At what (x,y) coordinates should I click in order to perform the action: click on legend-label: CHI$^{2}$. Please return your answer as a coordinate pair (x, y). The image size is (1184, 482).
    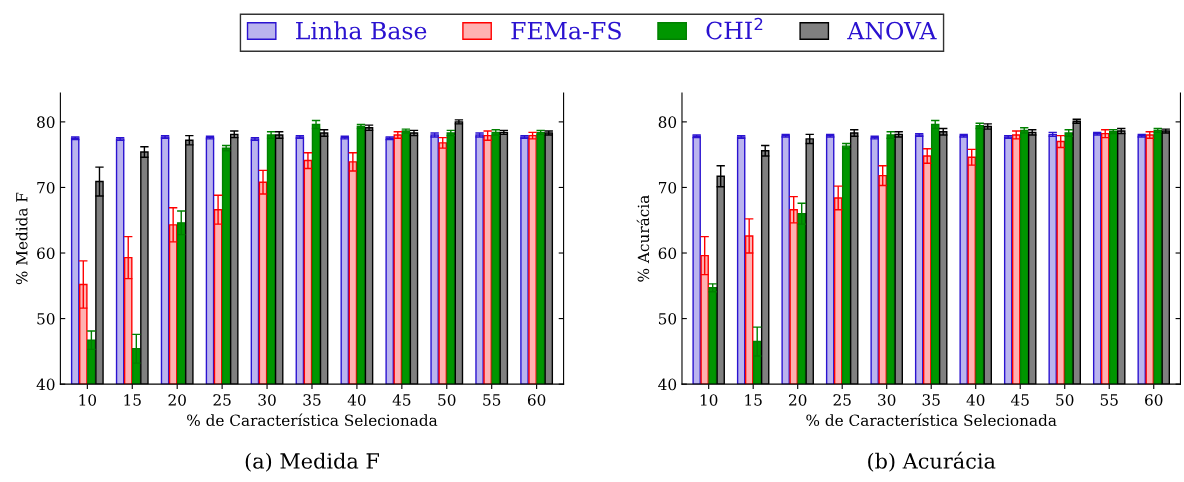
    Looking at the image, I should click on (734, 28).